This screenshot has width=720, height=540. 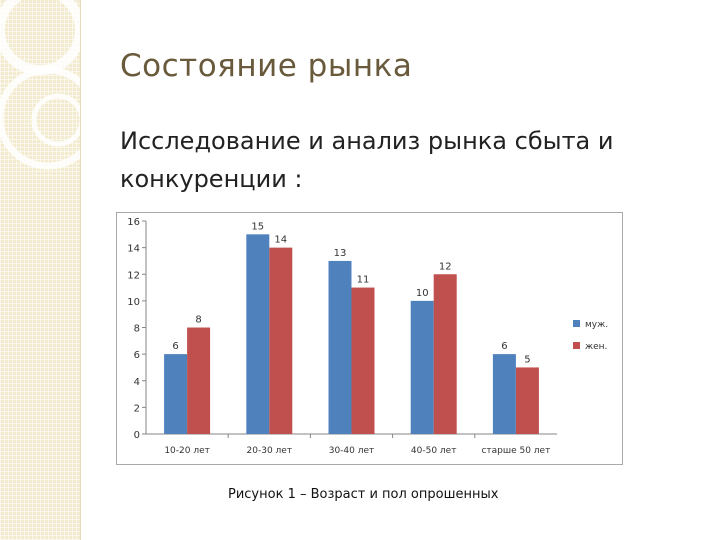 I want to click on data-label: 11, so click(x=363, y=280).